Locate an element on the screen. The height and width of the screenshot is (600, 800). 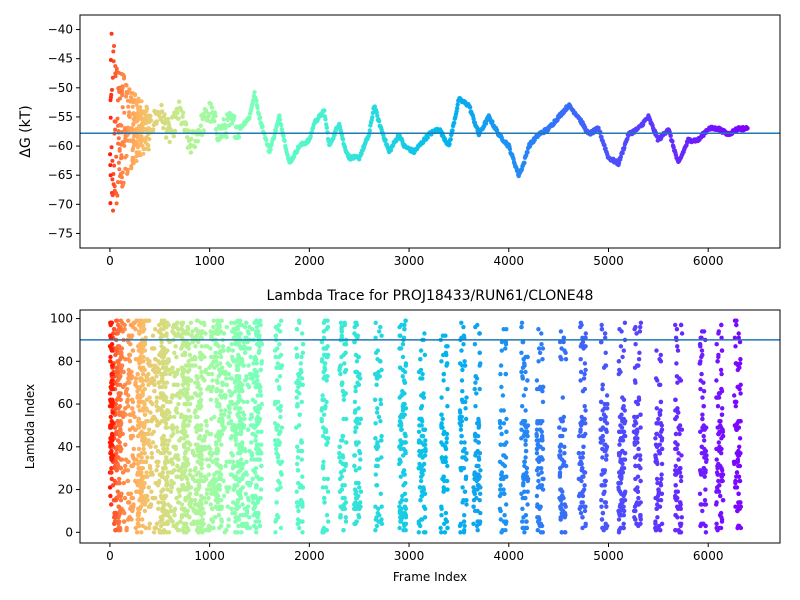
x-tick-label: 4000 is located at coordinates (509, 261).